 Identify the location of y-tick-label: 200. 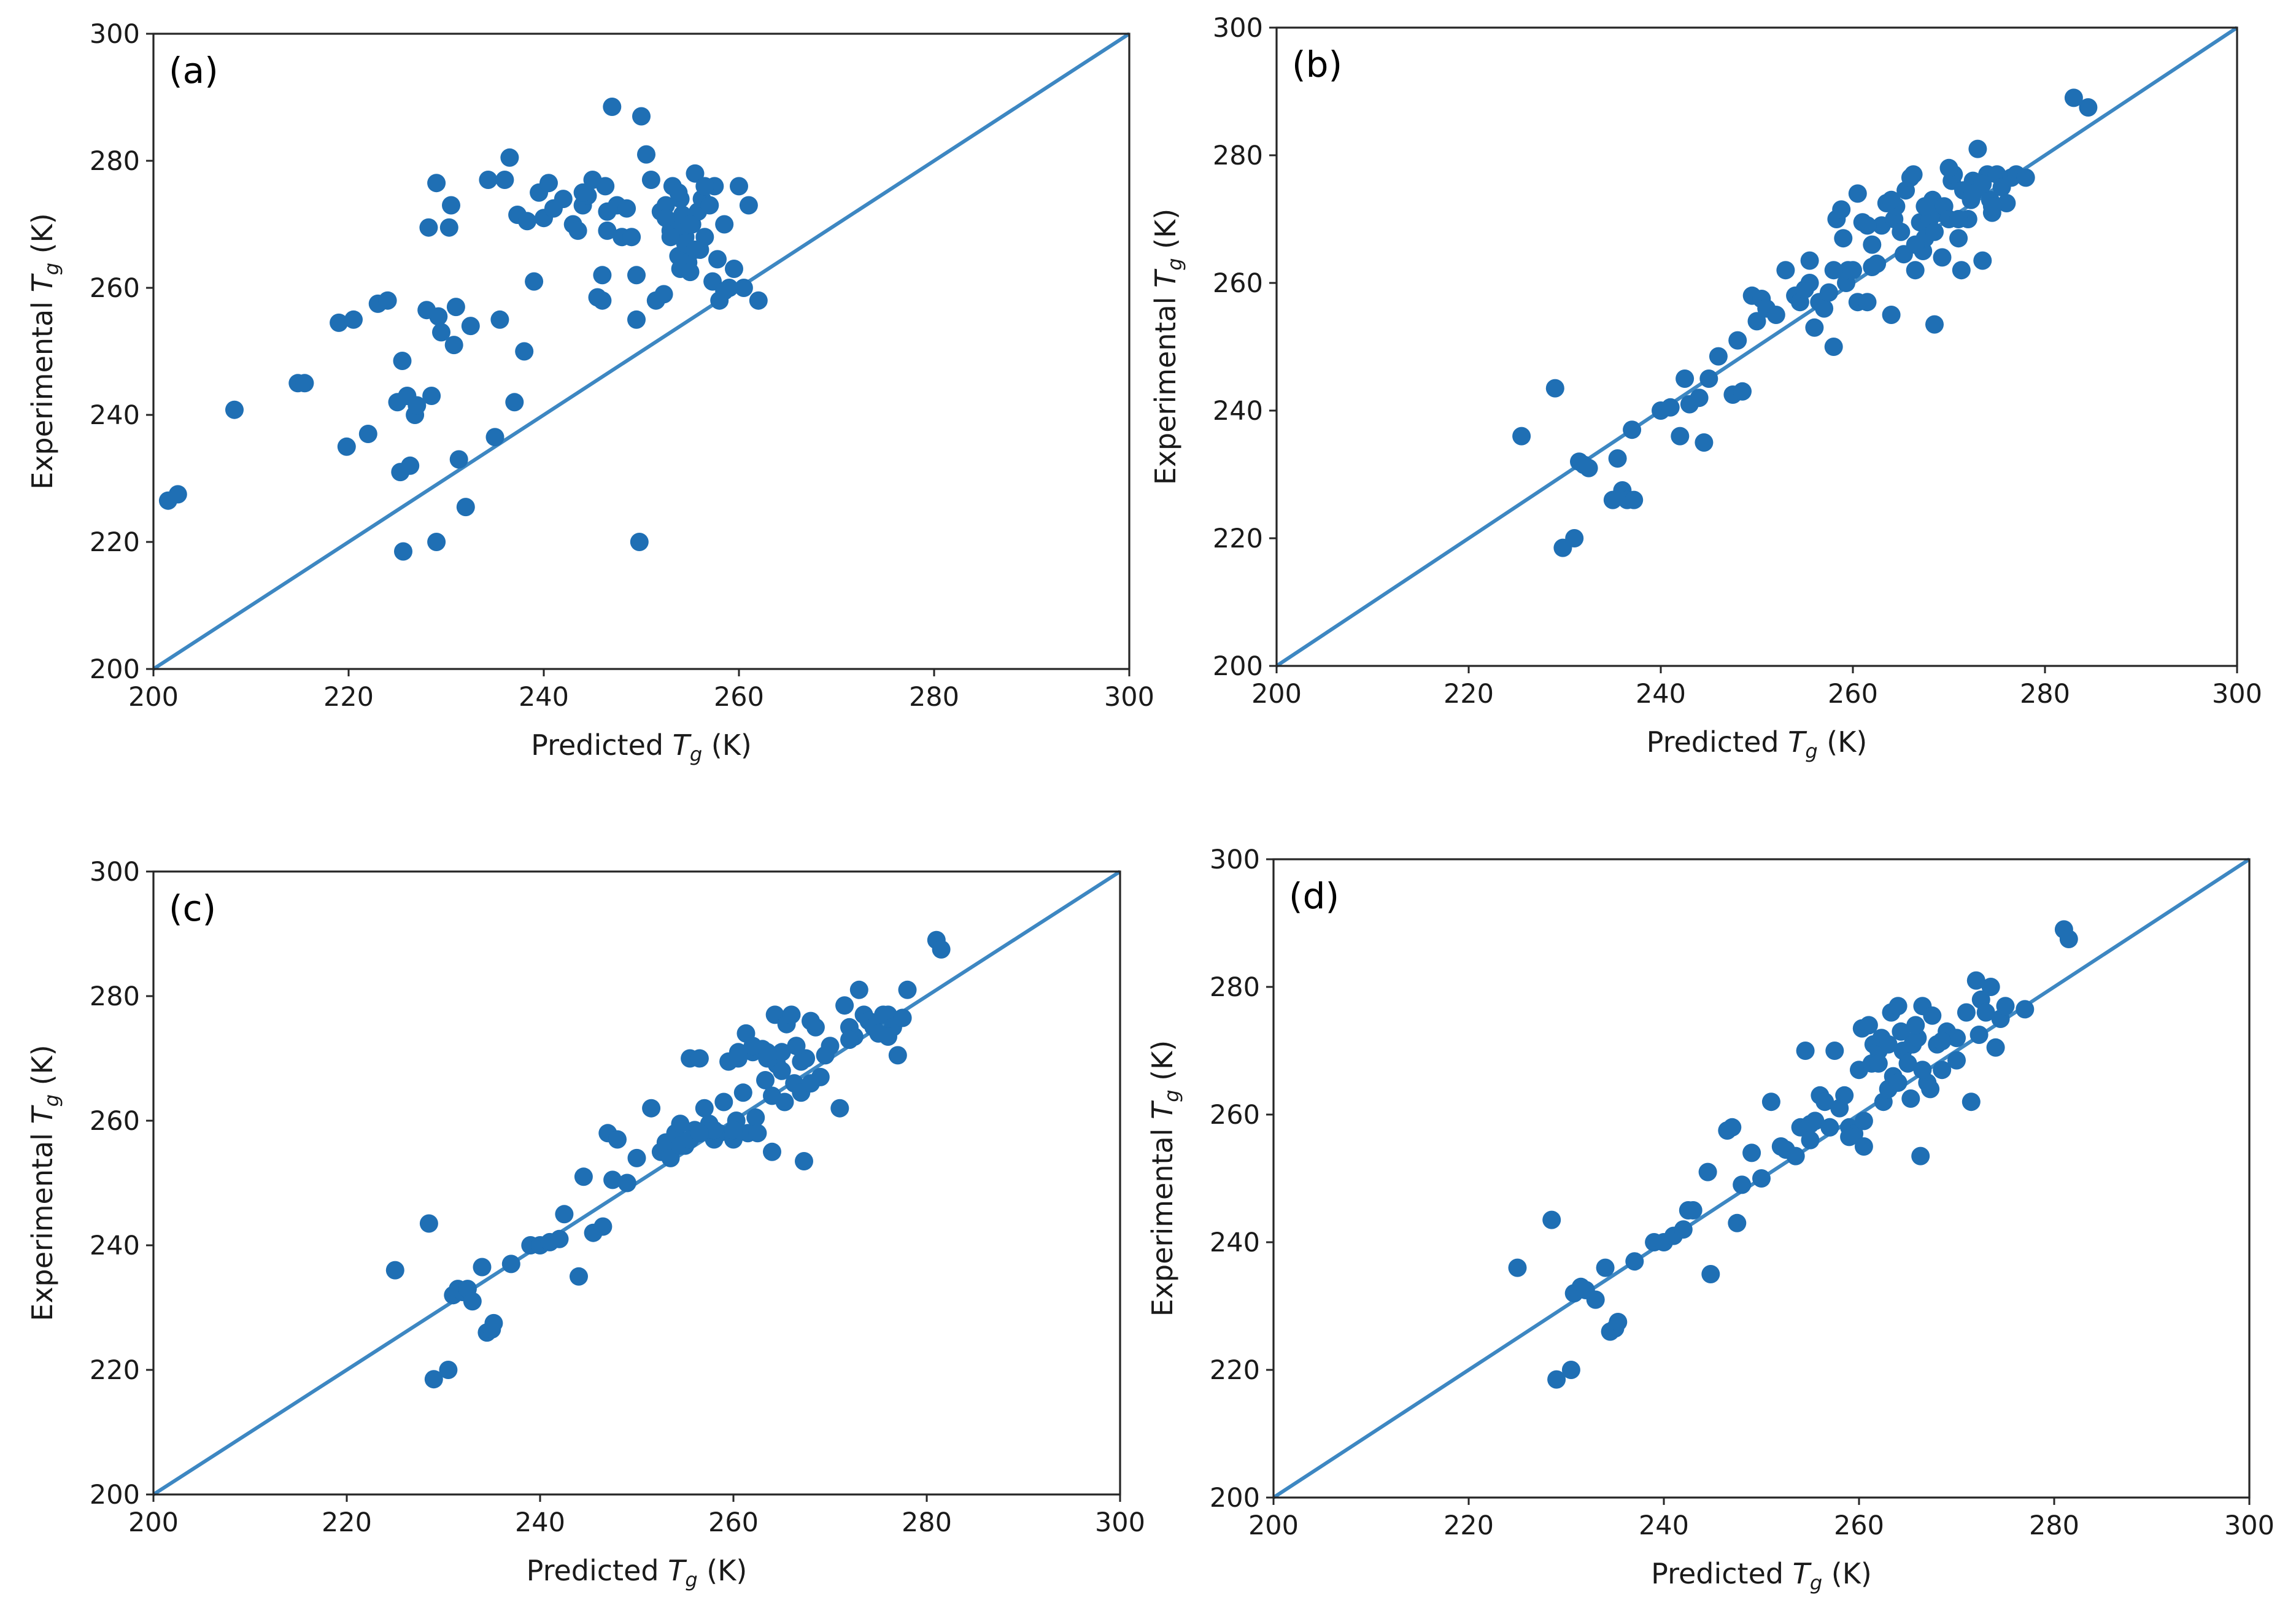
(1238, 666).